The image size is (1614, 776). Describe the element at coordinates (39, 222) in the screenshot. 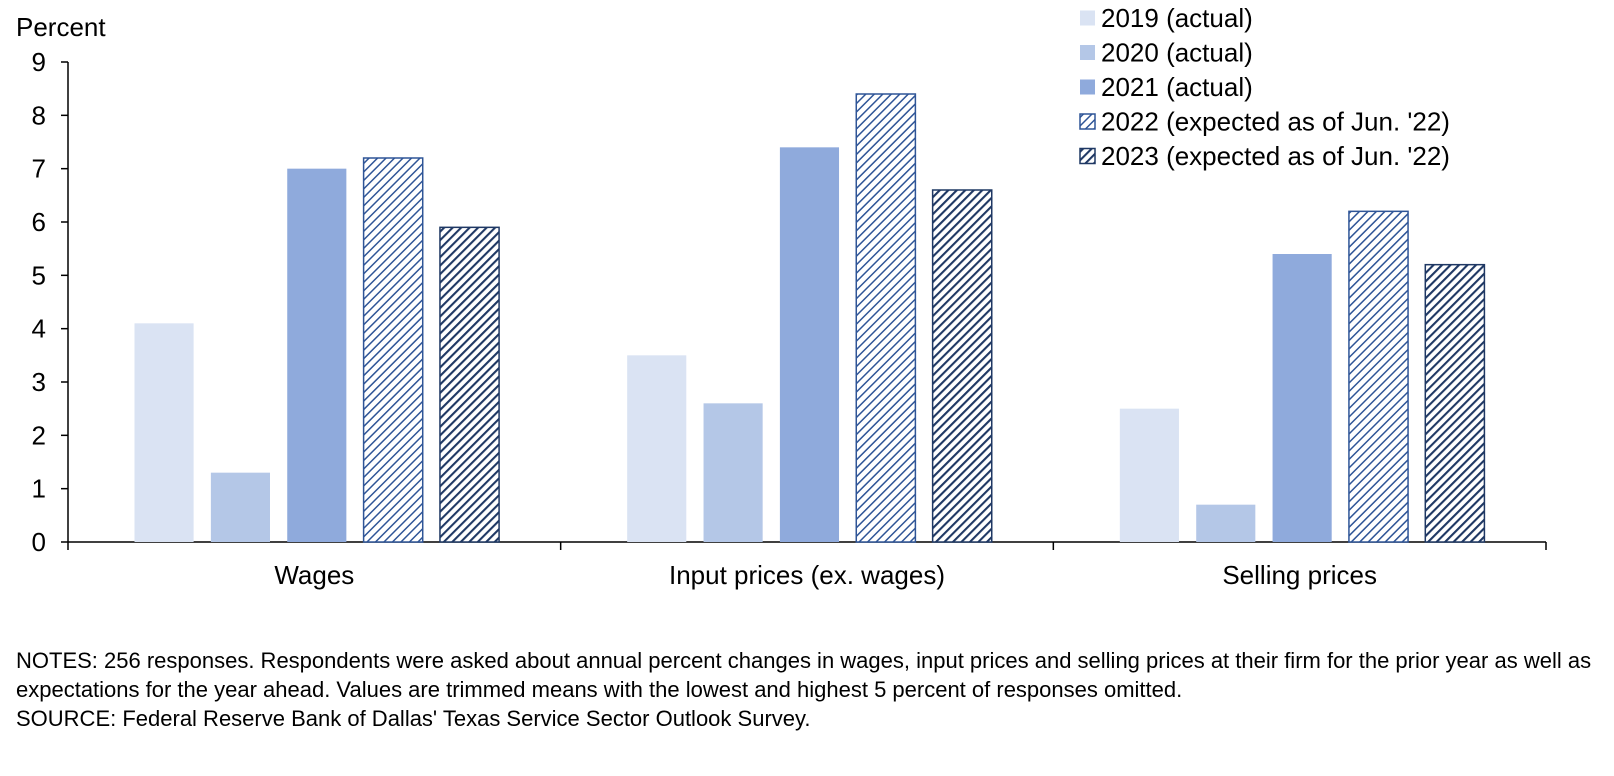

I see `y-tick-label: 6` at that location.